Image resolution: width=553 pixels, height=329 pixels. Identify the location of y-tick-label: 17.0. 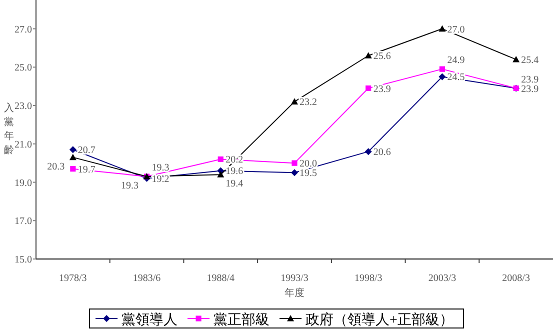
(23, 222).